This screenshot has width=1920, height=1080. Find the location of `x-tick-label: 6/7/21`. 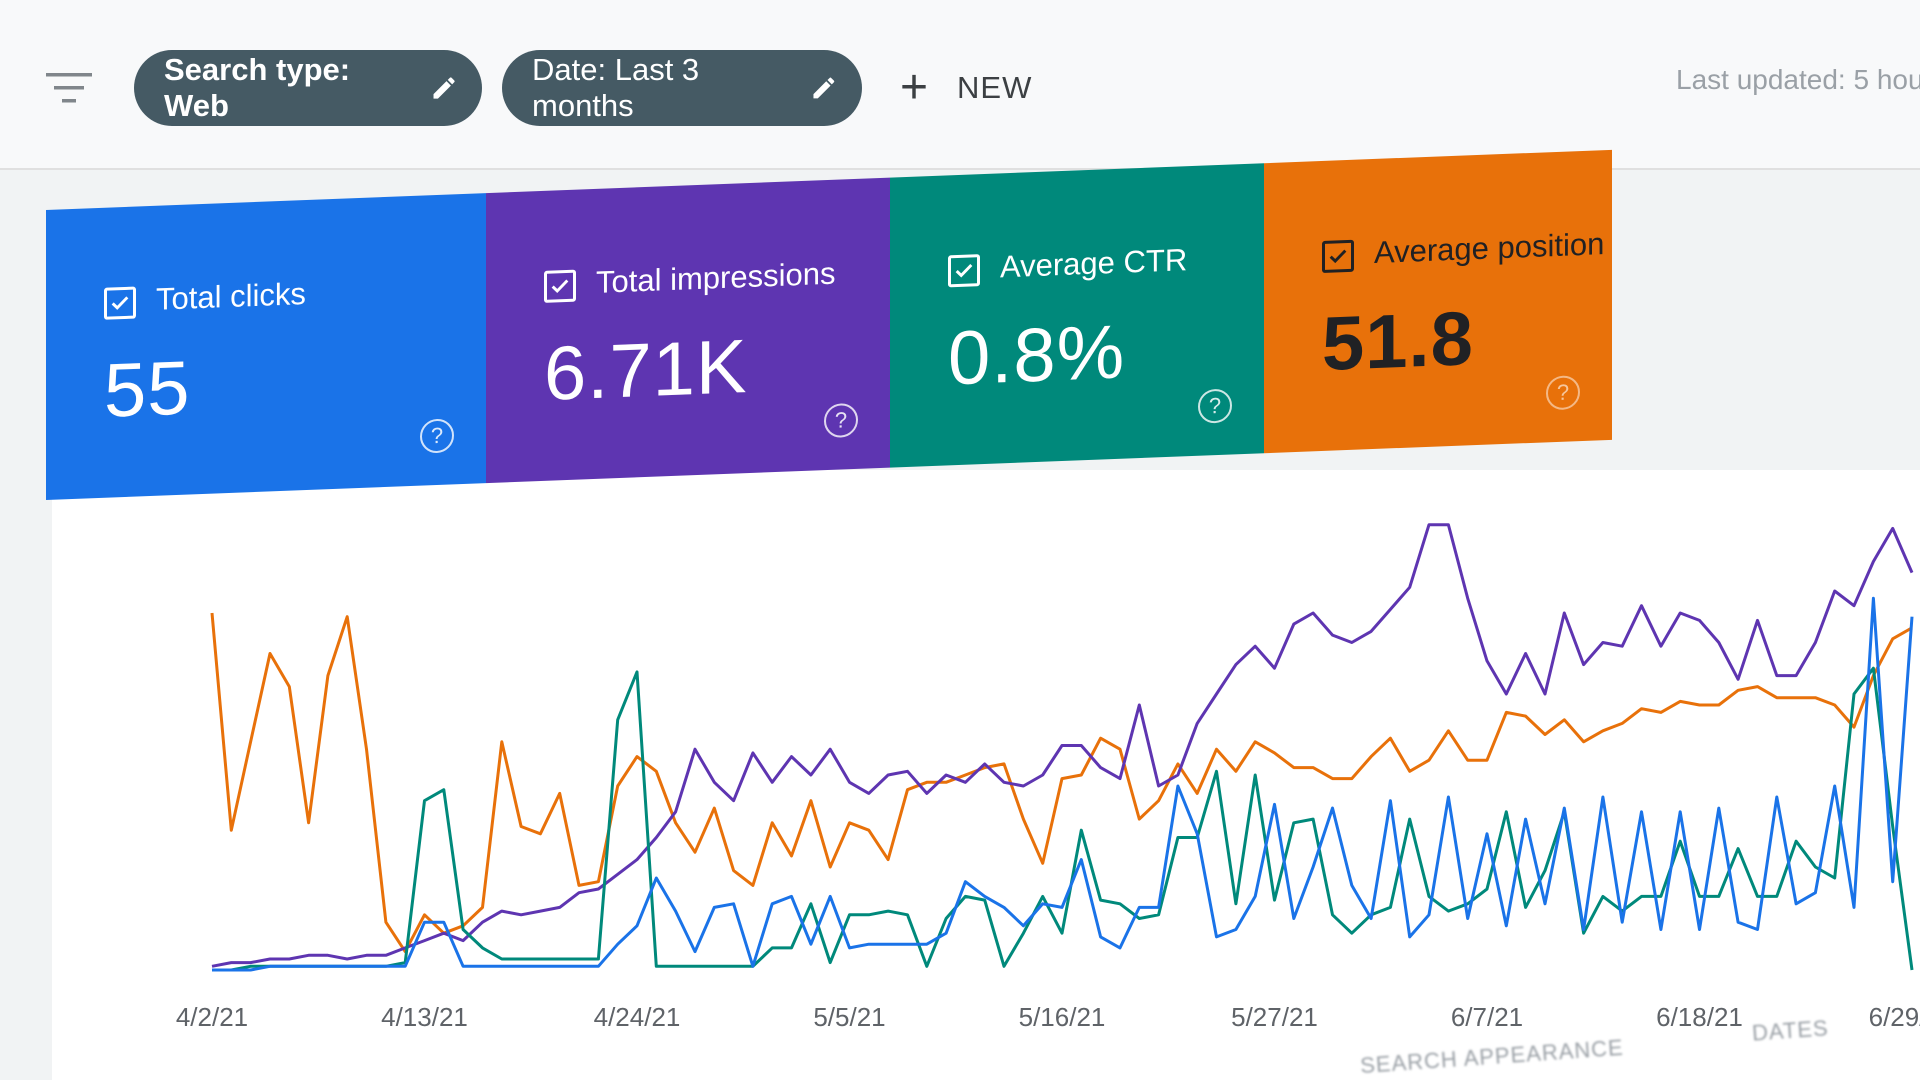

x-tick-label: 6/7/21 is located at coordinates (1487, 1017).